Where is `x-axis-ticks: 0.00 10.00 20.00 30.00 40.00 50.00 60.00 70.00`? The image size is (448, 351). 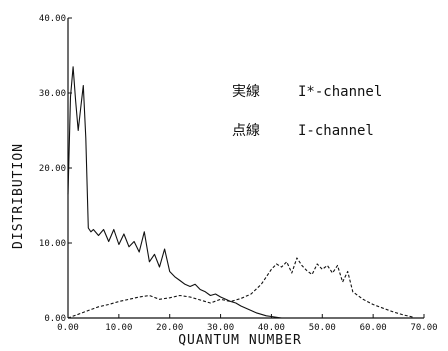 x-axis-ticks: 0.00 10.00 20.00 30.00 40.00 50.00 60.00 70.00 is located at coordinates (247, 323).